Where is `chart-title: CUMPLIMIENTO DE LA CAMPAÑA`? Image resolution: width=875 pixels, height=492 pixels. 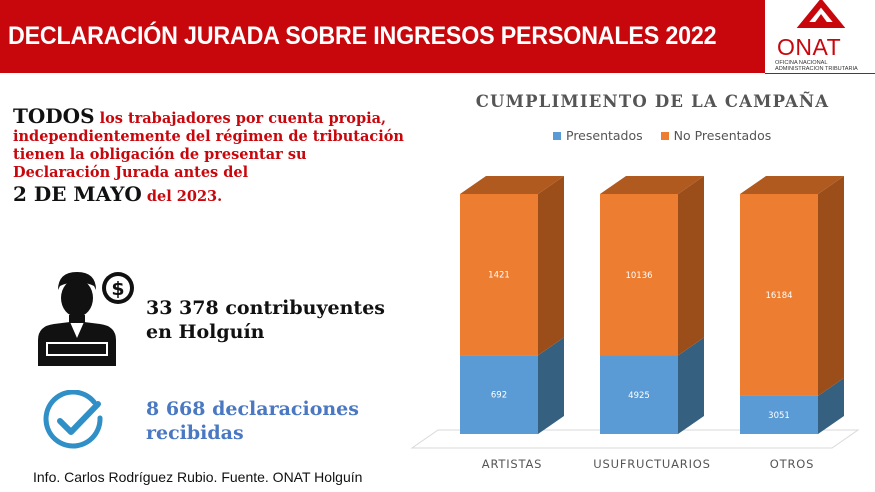
chart-title: CUMPLIMIENTO DE LA CAMPAÑA is located at coordinates (652, 101).